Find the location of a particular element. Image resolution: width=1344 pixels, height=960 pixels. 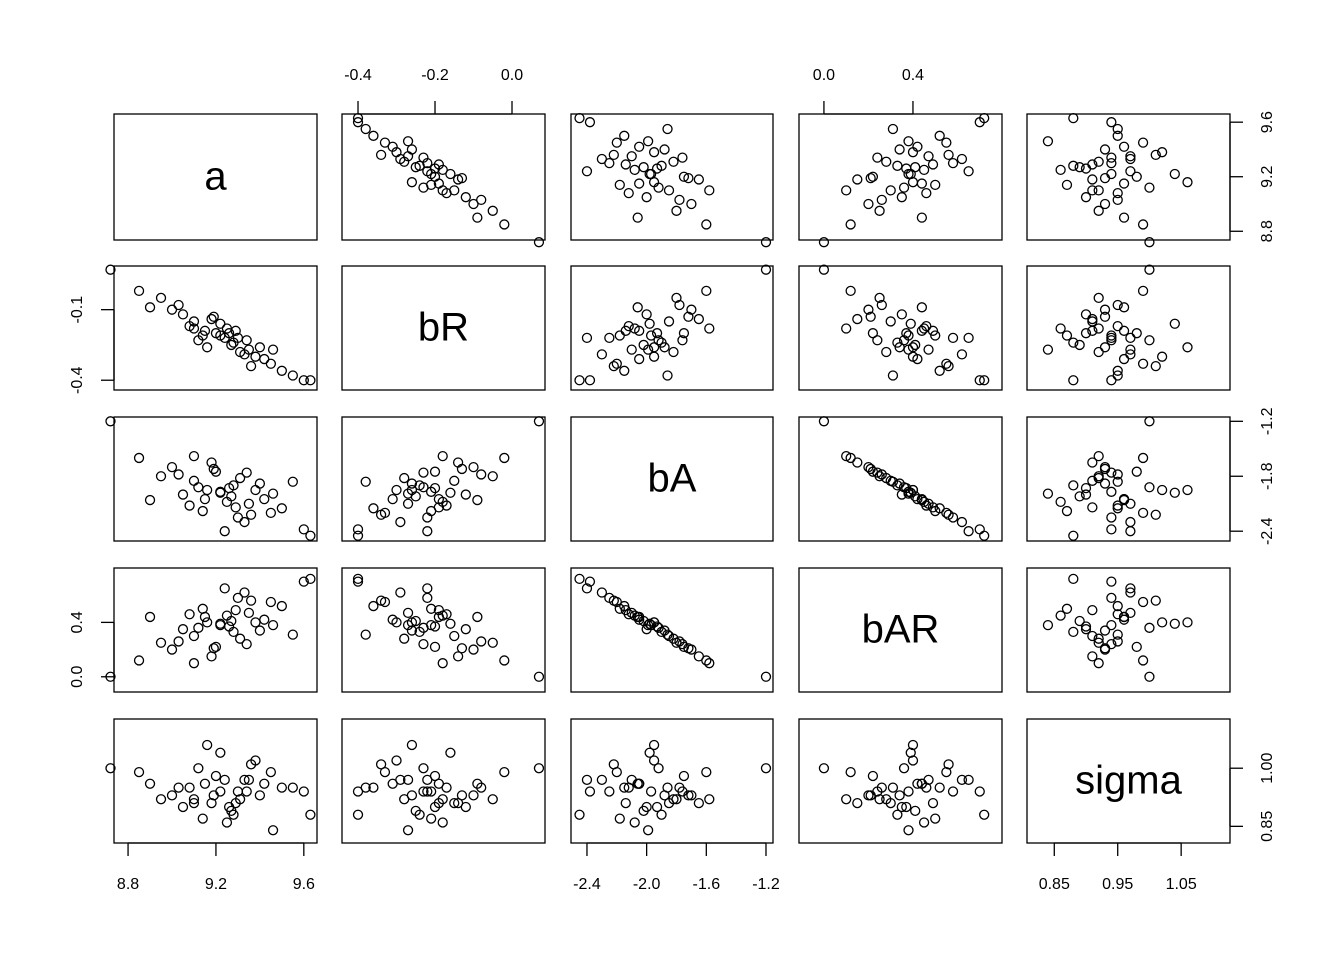

x-tick-label: 0.4 is located at coordinates (913, 75).